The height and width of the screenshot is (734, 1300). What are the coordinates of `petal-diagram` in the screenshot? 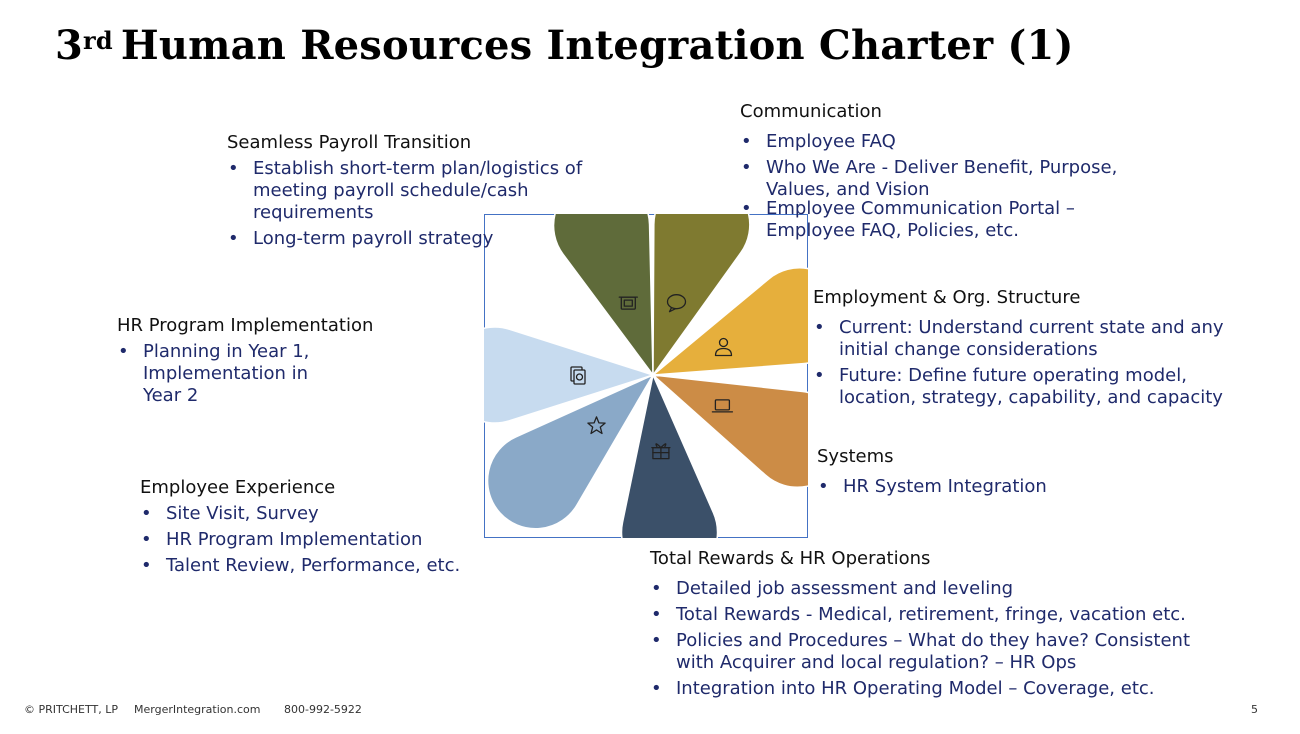 It's located at (646, 376).